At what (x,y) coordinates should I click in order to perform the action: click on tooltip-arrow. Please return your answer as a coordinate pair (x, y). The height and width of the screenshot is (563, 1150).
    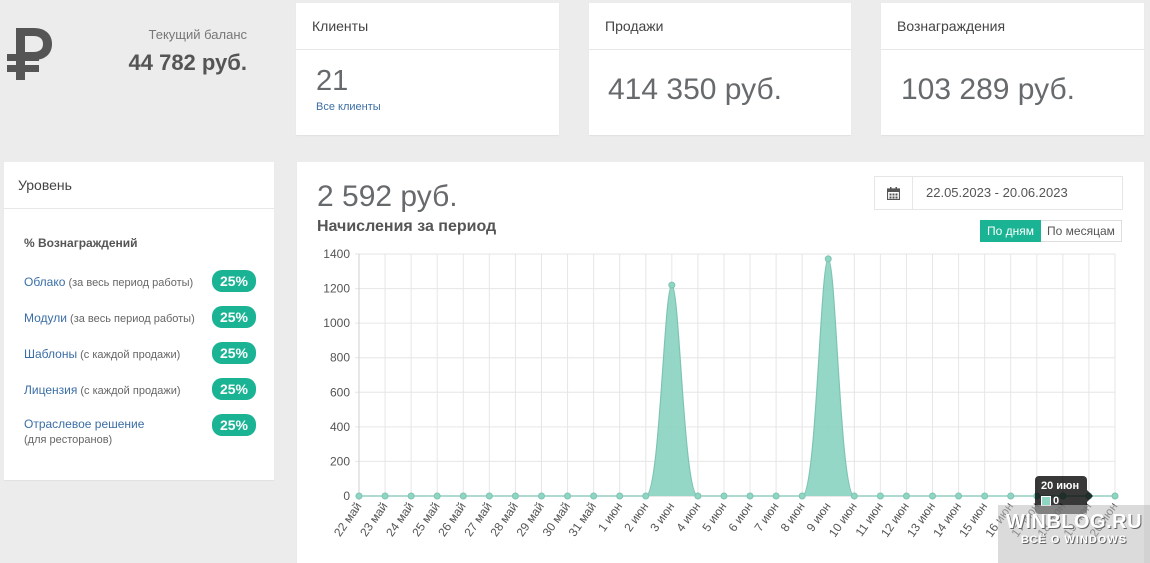
    Looking at the image, I should click on (1090, 496).